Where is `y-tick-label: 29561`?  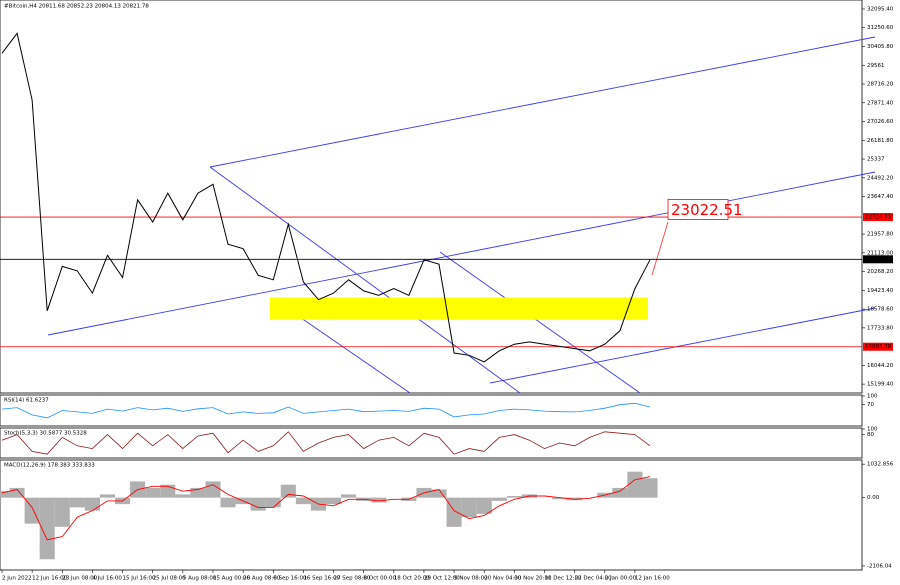 y-tick-label: 29561 is located at coordinates (876, 66).